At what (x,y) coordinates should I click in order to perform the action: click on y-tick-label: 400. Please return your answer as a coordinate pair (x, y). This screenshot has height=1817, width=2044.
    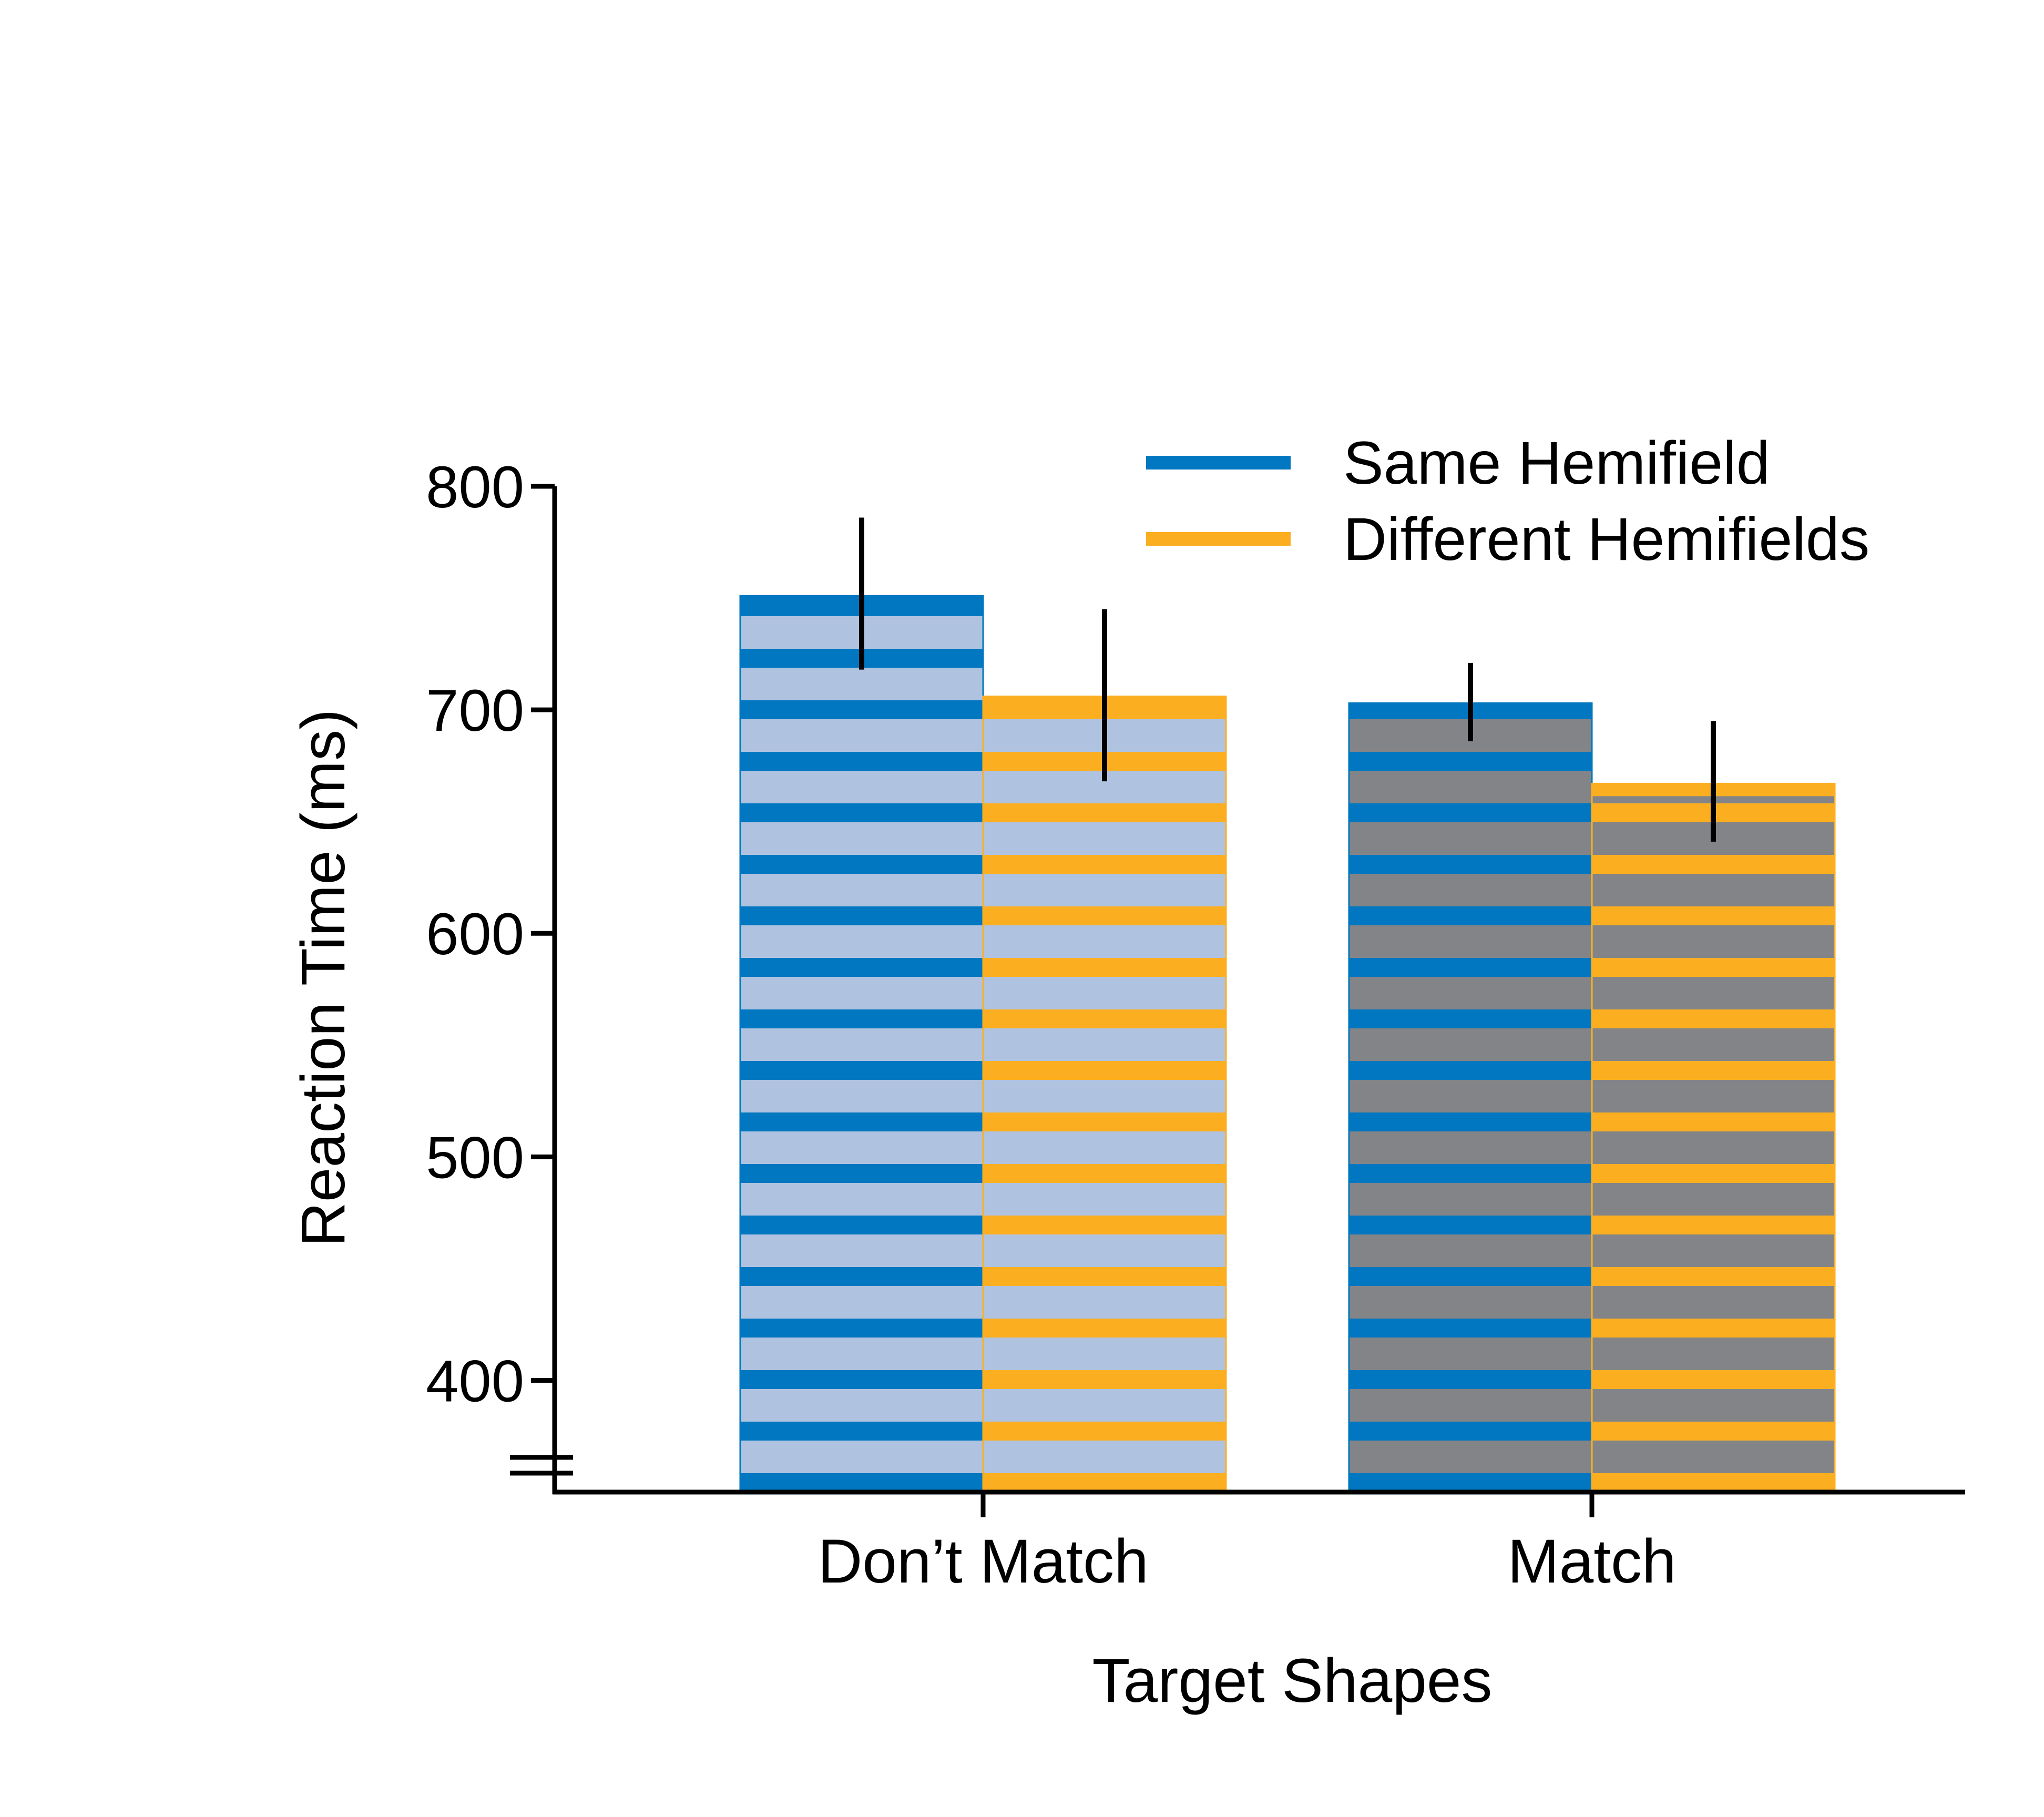
    Looking at the image, I should click on (475, 1381).